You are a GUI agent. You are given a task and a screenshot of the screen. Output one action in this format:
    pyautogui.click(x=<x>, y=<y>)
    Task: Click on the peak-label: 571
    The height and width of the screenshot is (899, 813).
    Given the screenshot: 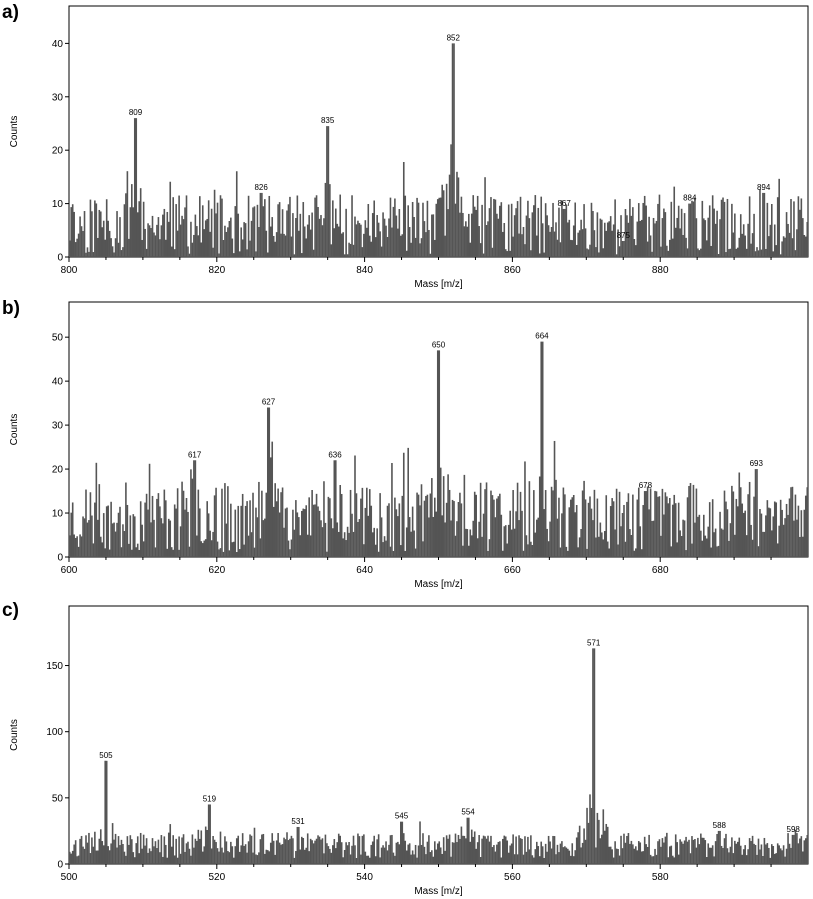 What is the action you would take?
    pyautogui.click(x=594, y=642)
    